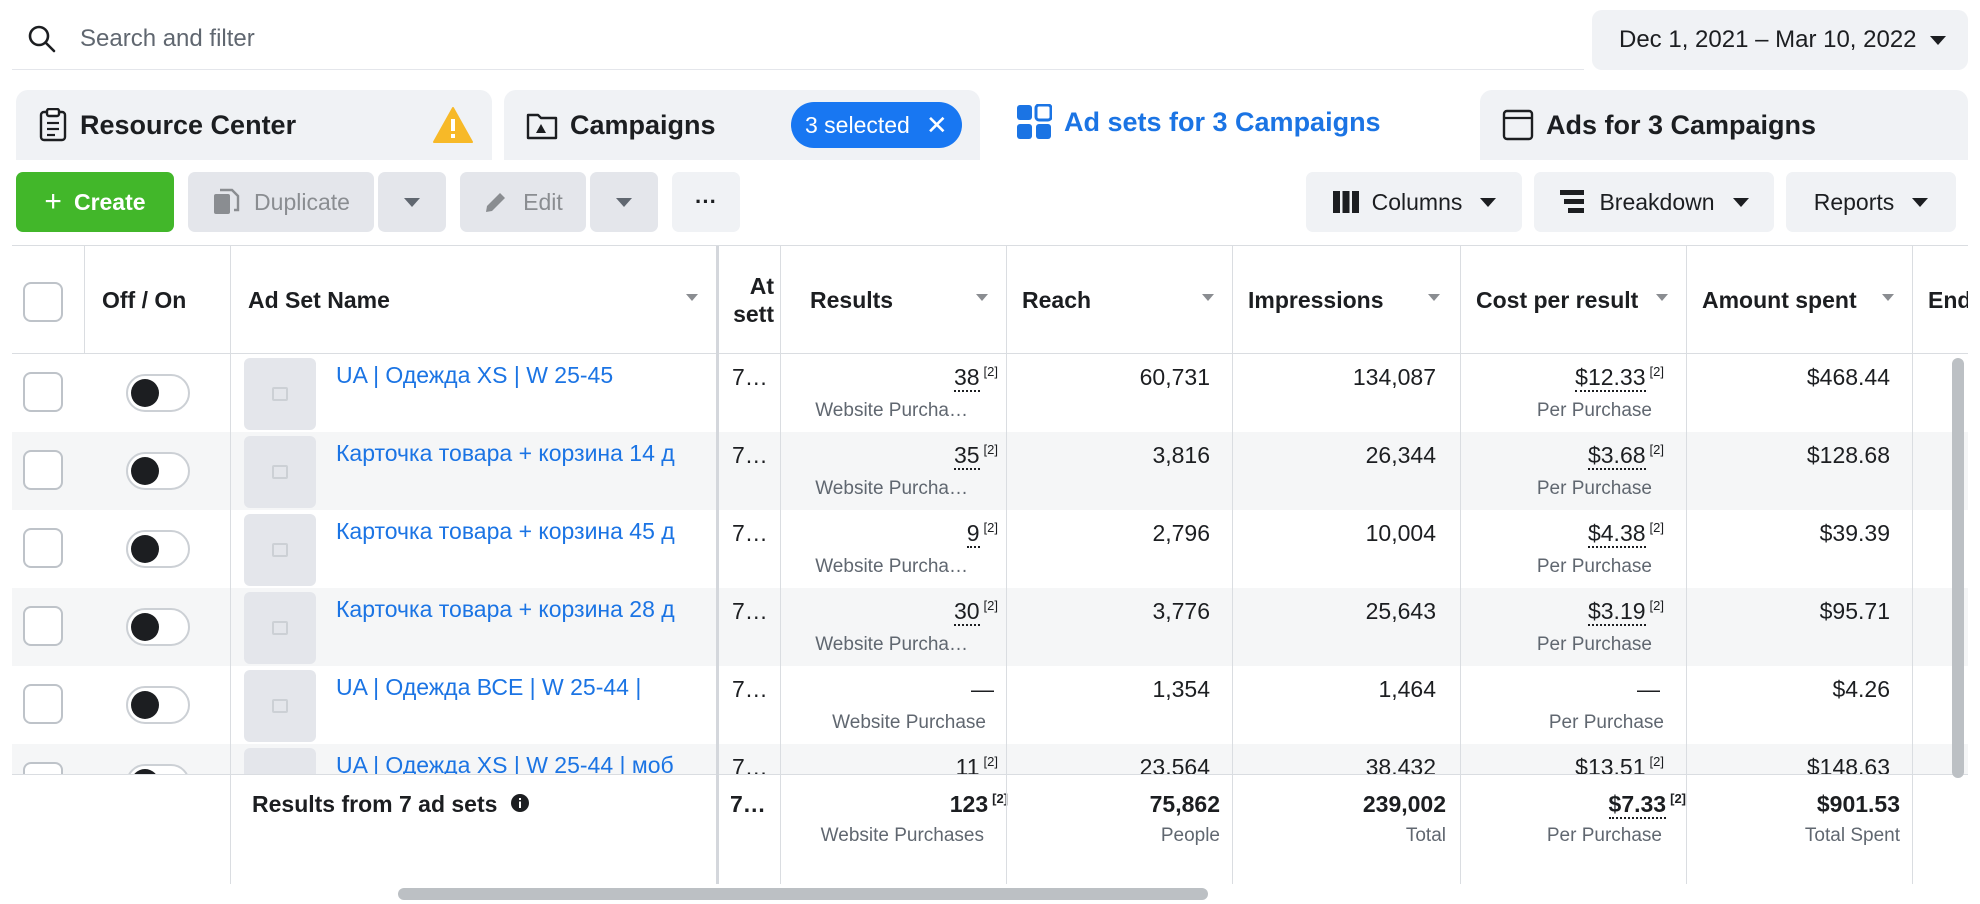  What do you see at coordinates (876, 125) in the screenshot?
I see `selection-badge: 3 selected ✕` at bounding box center [876, 125].